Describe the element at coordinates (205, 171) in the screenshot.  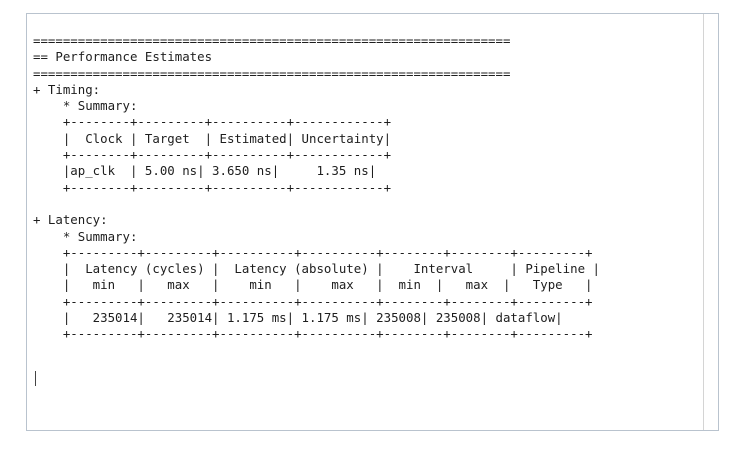
I see `timing-table-row: |ap_clk | 5.00 ns| 3.650 ns| 1.35 ns|` at that location.